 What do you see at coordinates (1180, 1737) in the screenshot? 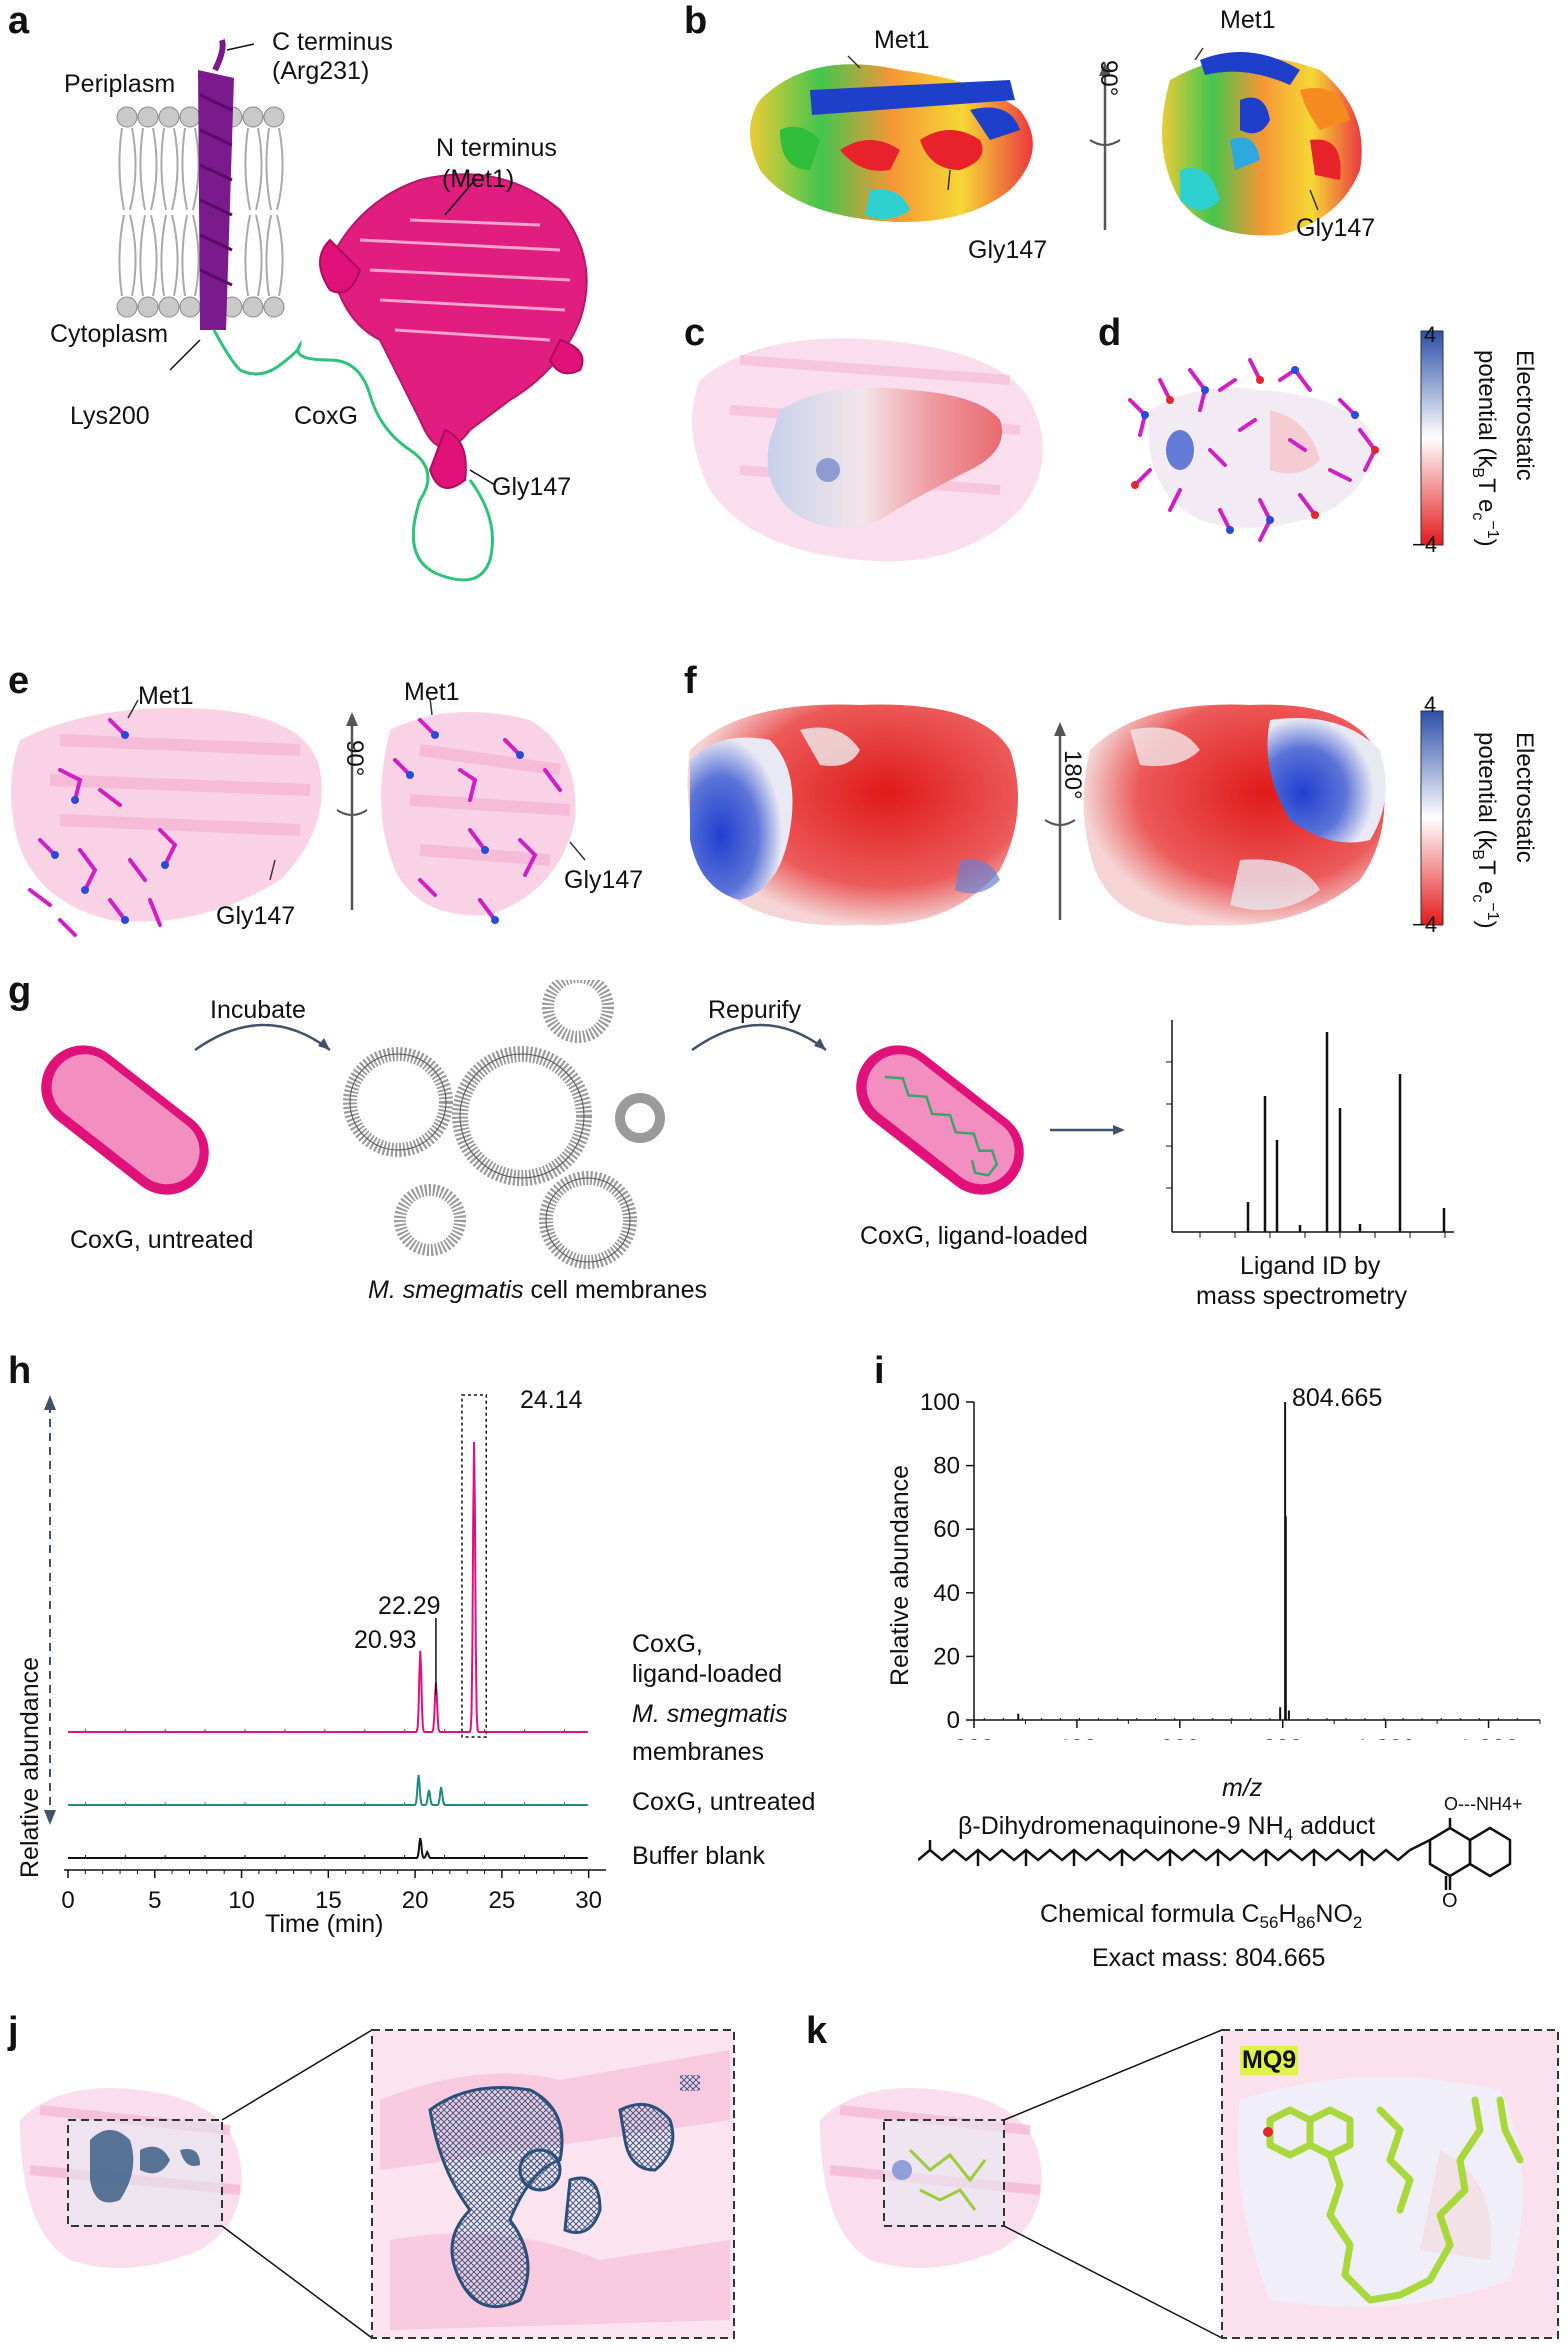
I see `i-x-tick-label: 600` at bounding box center [1180, 1737].